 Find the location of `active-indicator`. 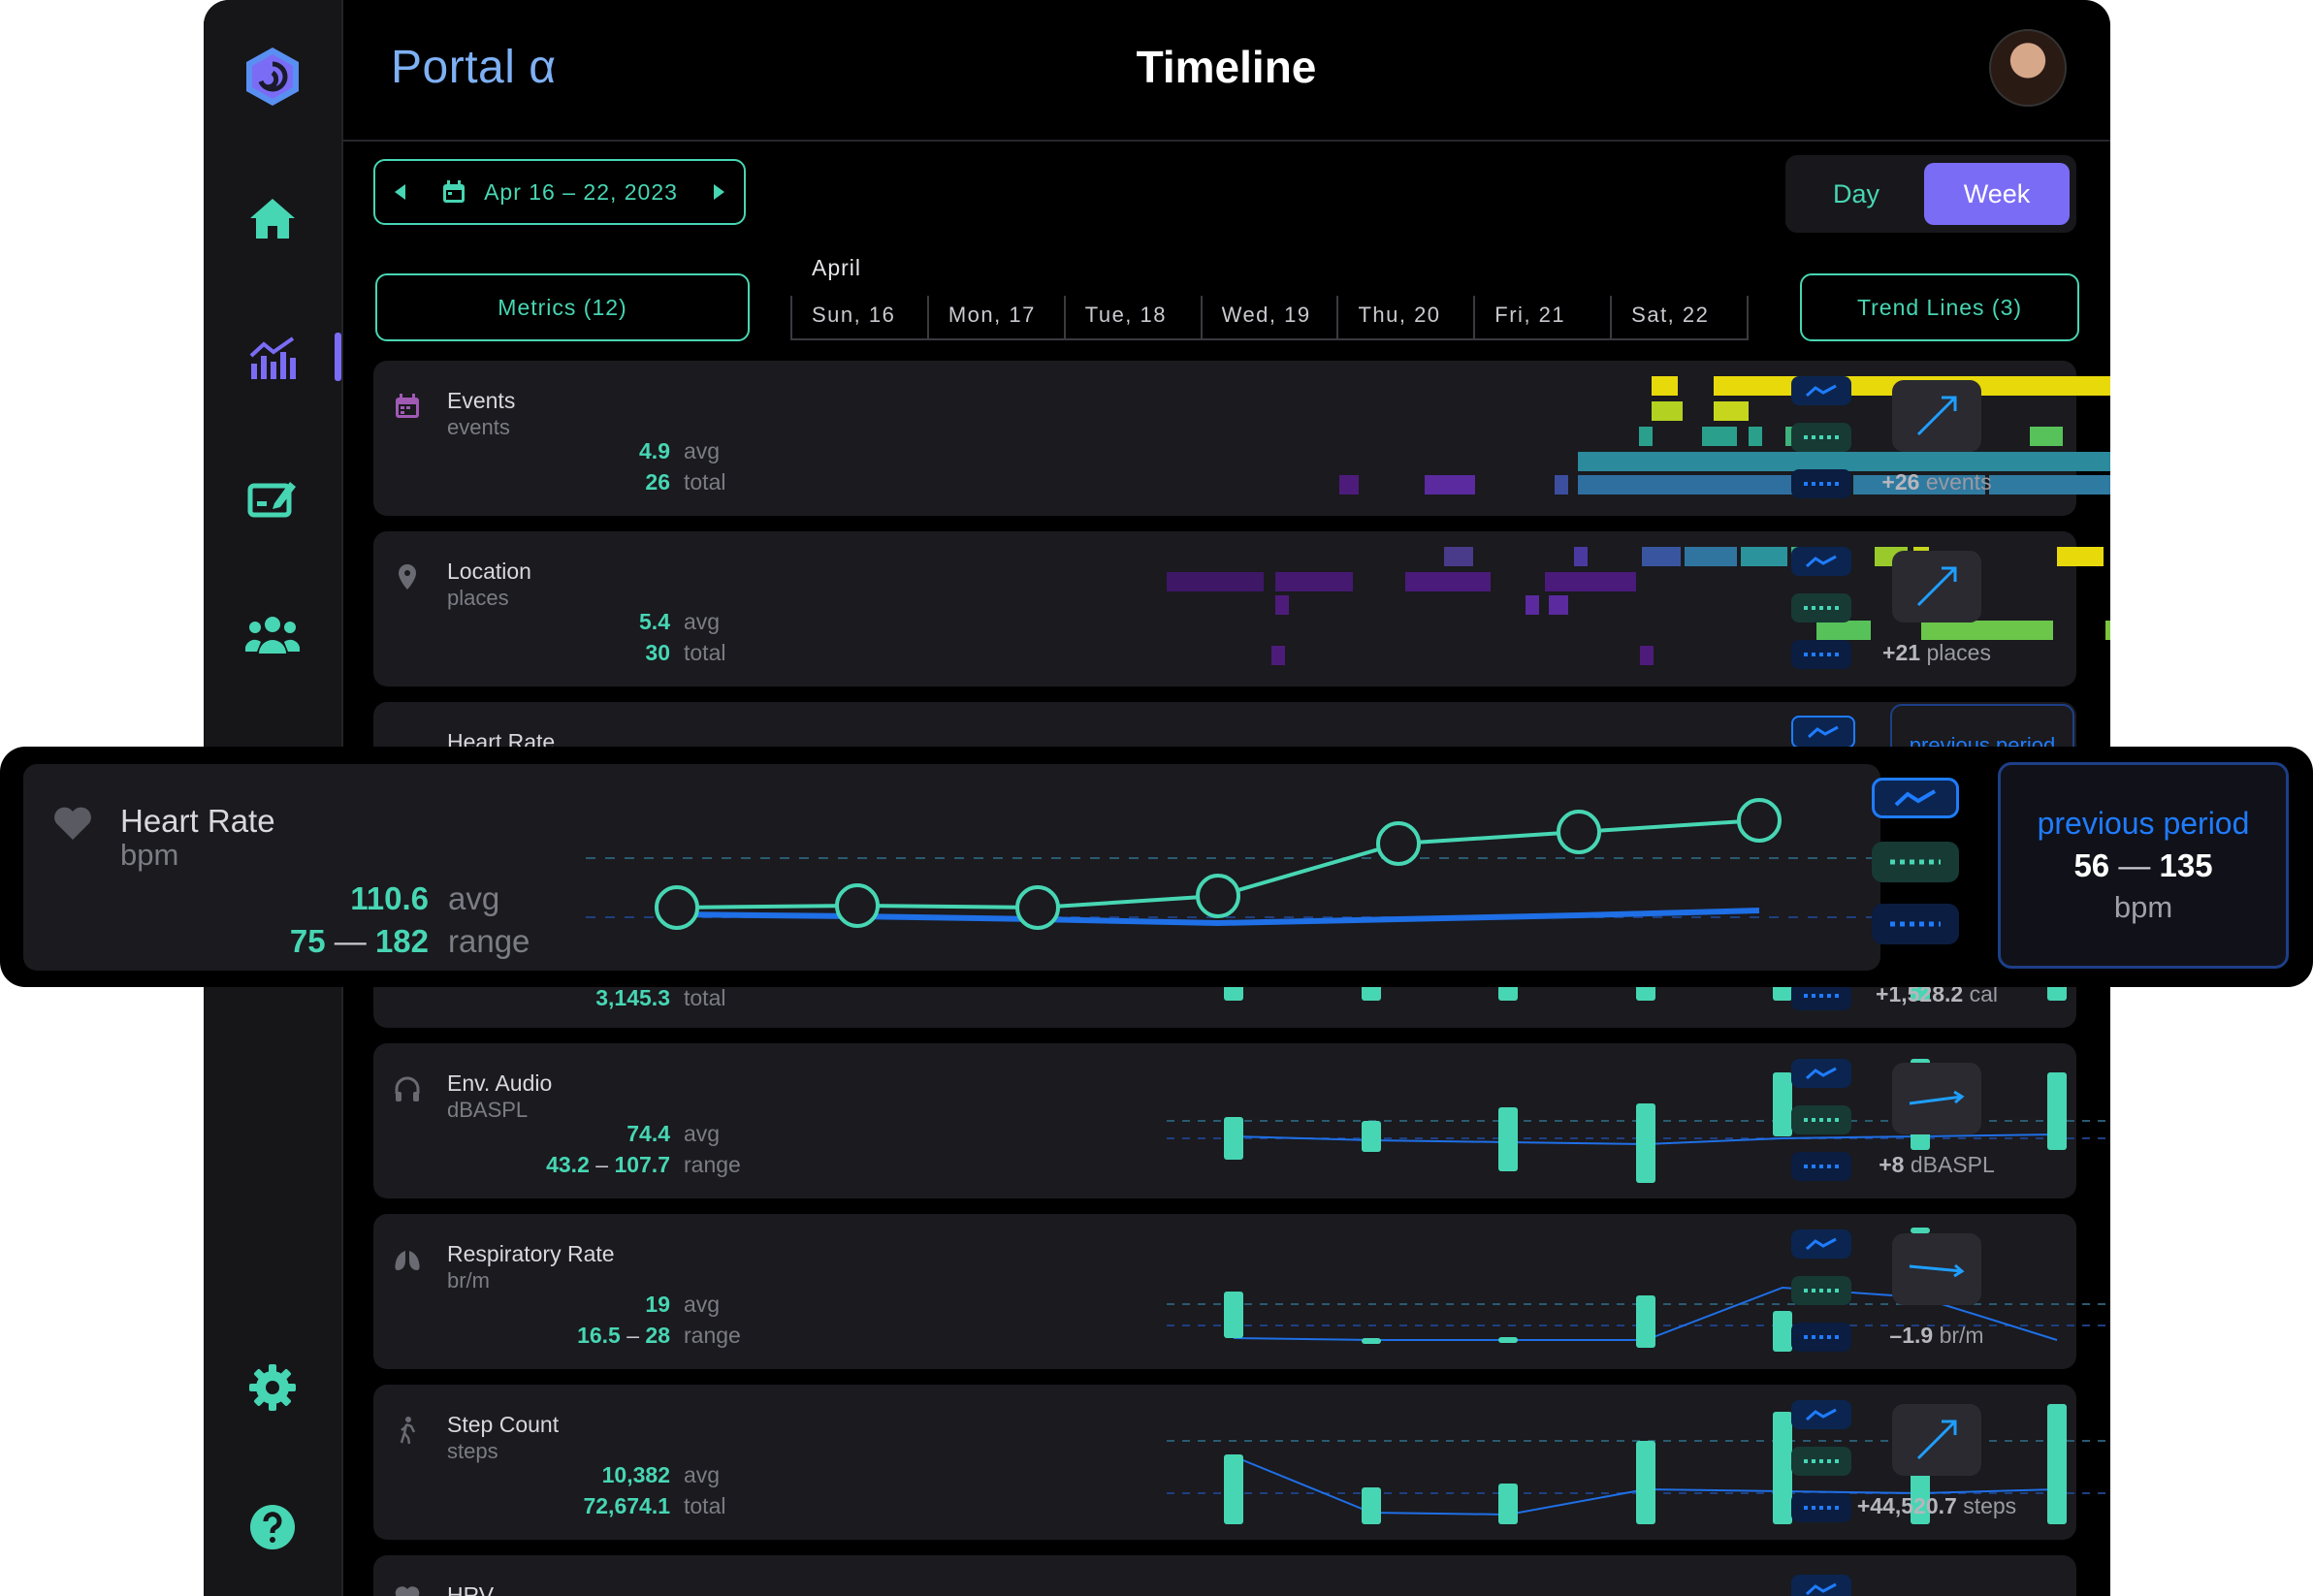

active-indicator is located at coordinates (338, 357).